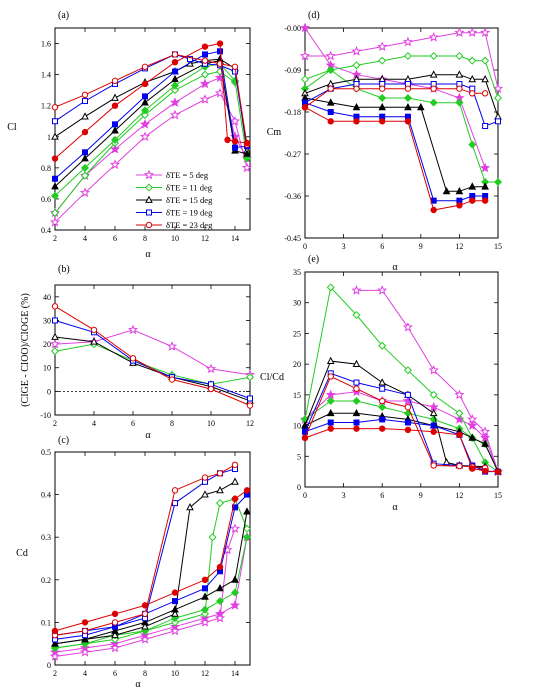 The width and height of the screenshot is (558, 695). Describe the element at coordinates (174, 188) in the screenshot. I see `legend-item: δTE = 11 deg` at that location.